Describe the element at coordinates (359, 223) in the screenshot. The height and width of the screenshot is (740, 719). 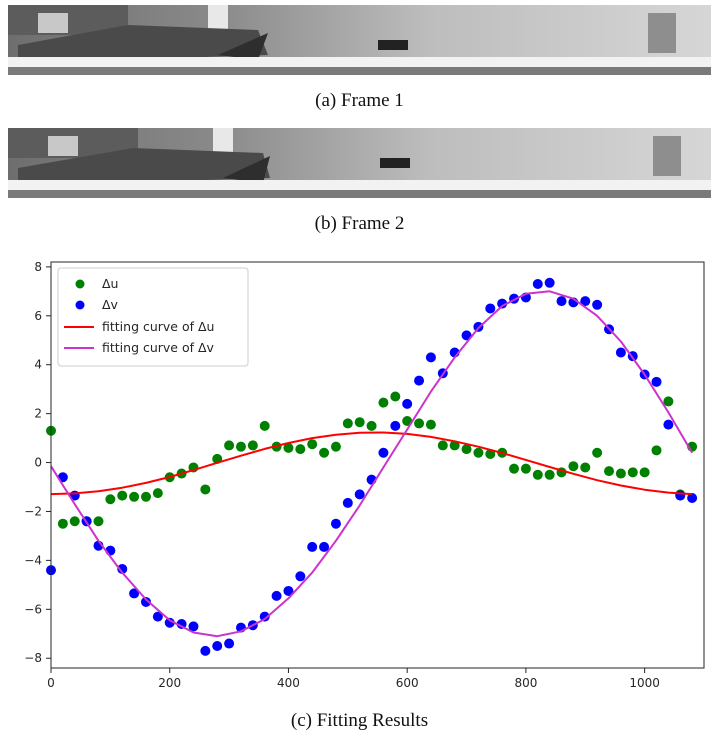
I see `frame-2-caption: (b) Frame 2` at that location.